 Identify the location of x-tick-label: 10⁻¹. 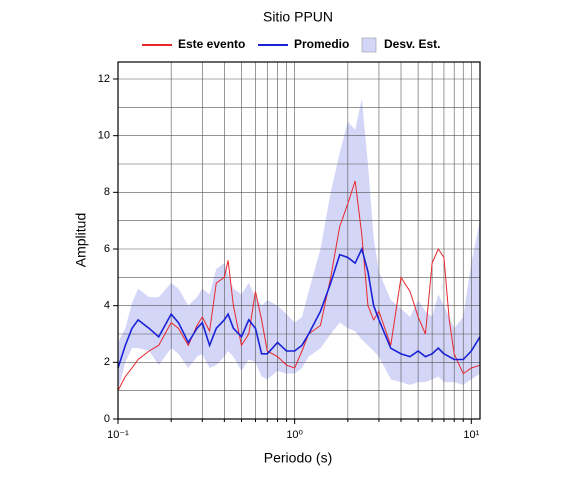
(118, 435).